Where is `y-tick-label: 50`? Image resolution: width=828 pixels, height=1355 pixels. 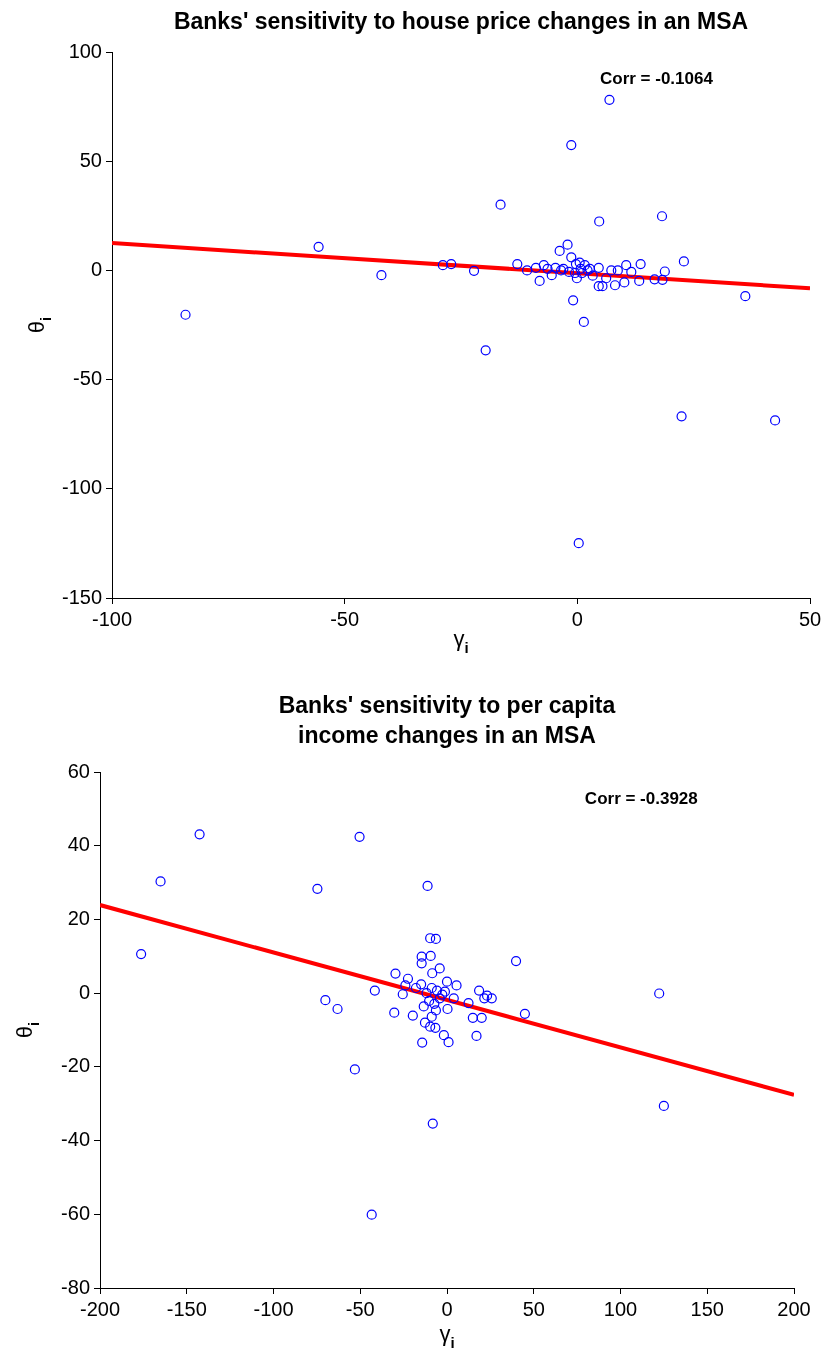
y-tick-label: 50 is located at coordinates (90, 159).